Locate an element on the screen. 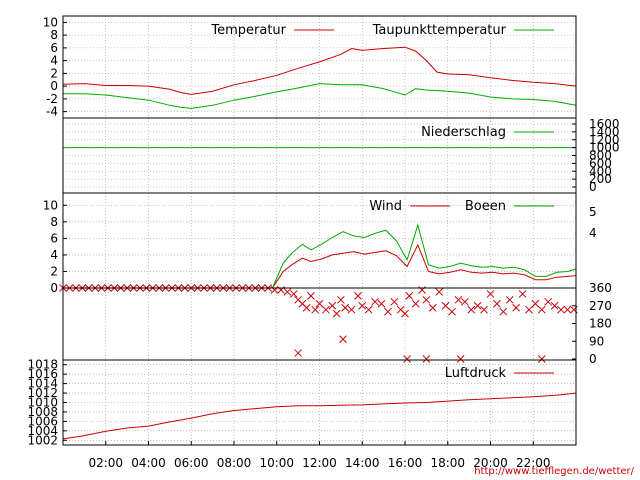 This screenshot has width=640, height=480. wind-direction-rtick-label-1: 90 is located at coordinates (596, 341).